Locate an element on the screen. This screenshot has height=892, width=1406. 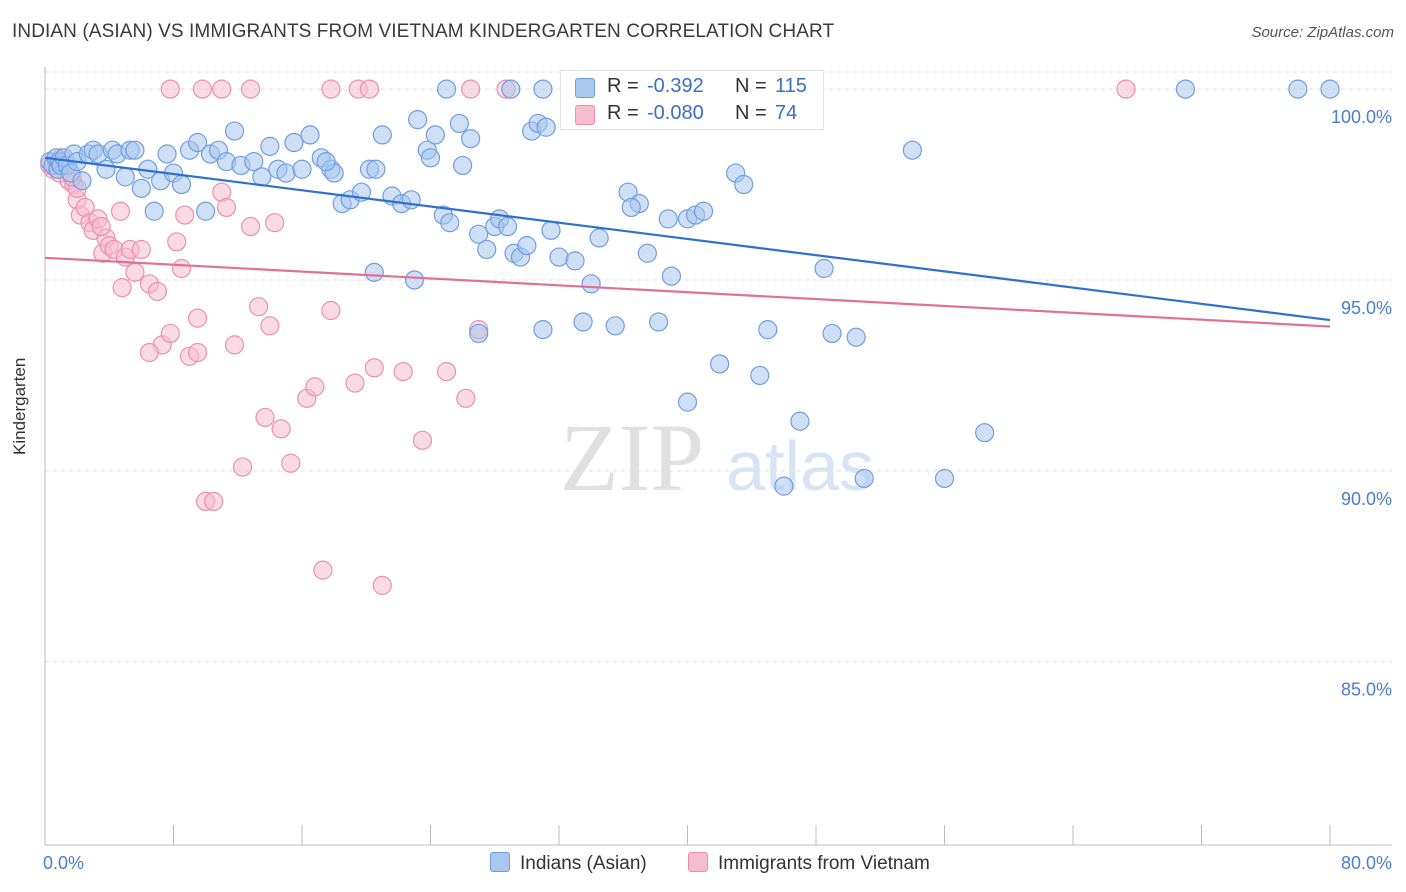
watermark-zip: ZIP is located at coordinates (632, 457).